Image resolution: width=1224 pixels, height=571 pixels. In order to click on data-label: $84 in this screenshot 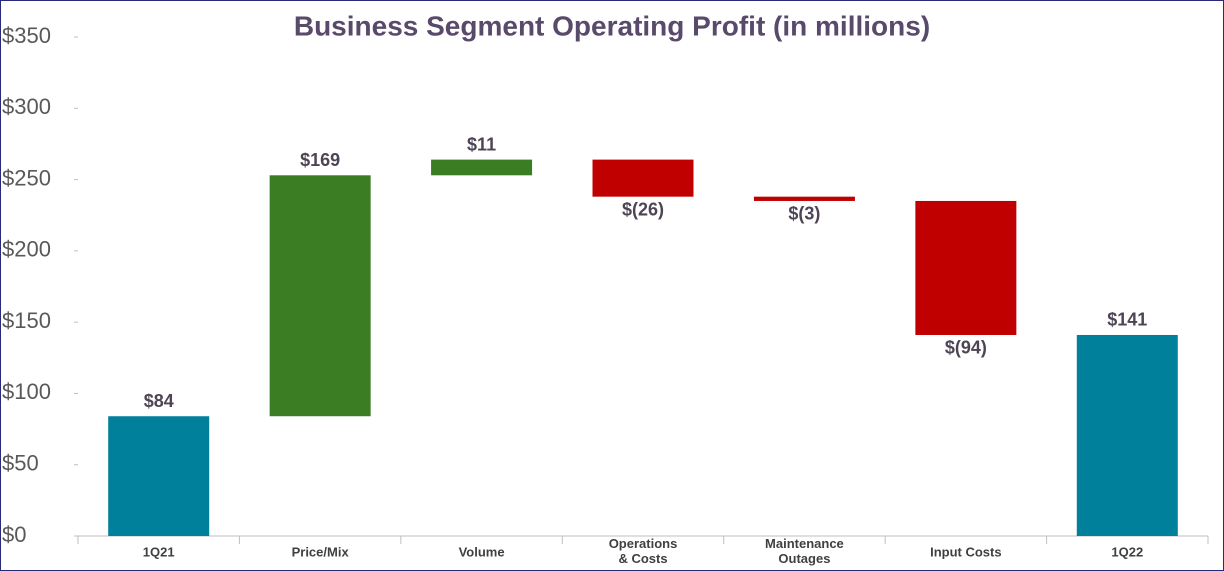, I will do `click(159, 401)`.